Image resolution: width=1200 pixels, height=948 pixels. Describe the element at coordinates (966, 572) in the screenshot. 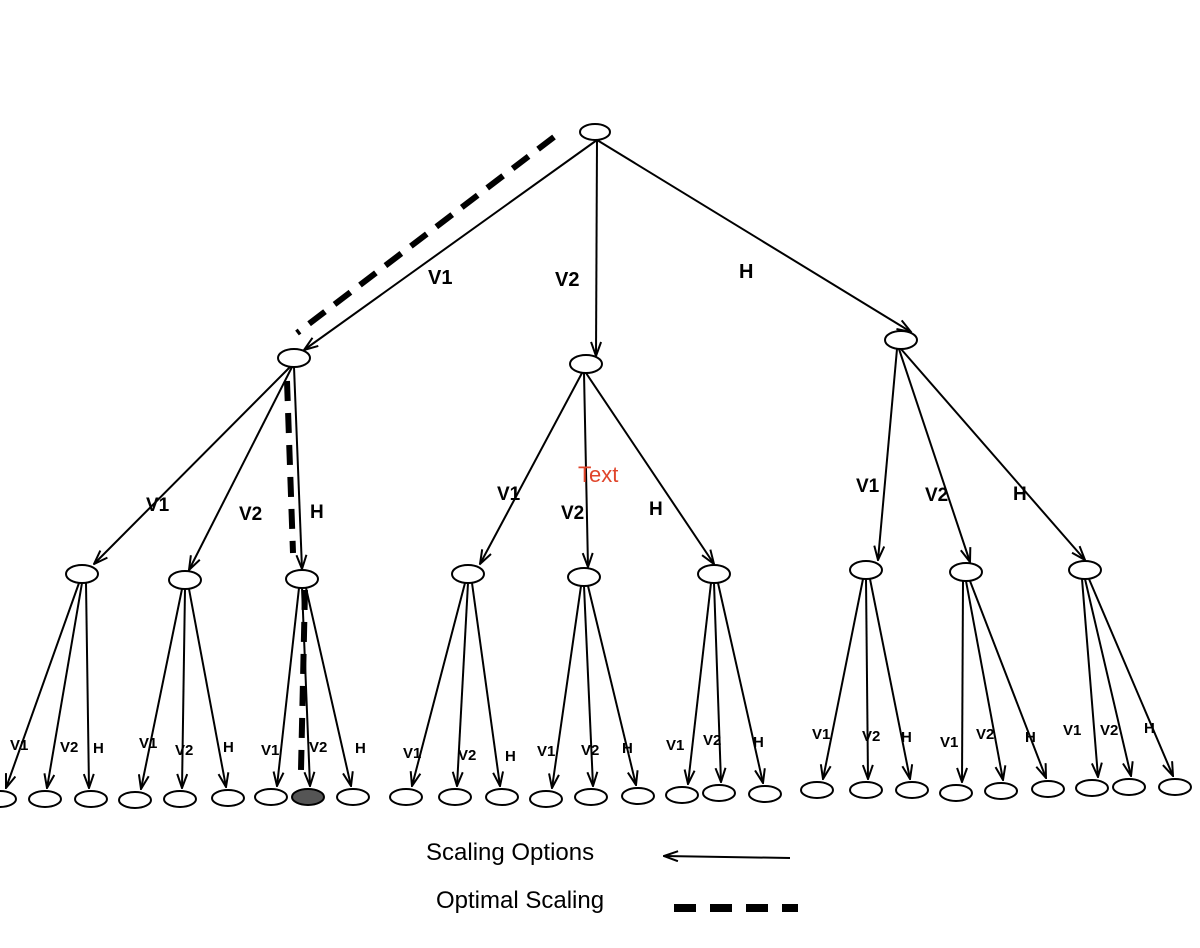

I see `level2-node-h-v2` at that location.